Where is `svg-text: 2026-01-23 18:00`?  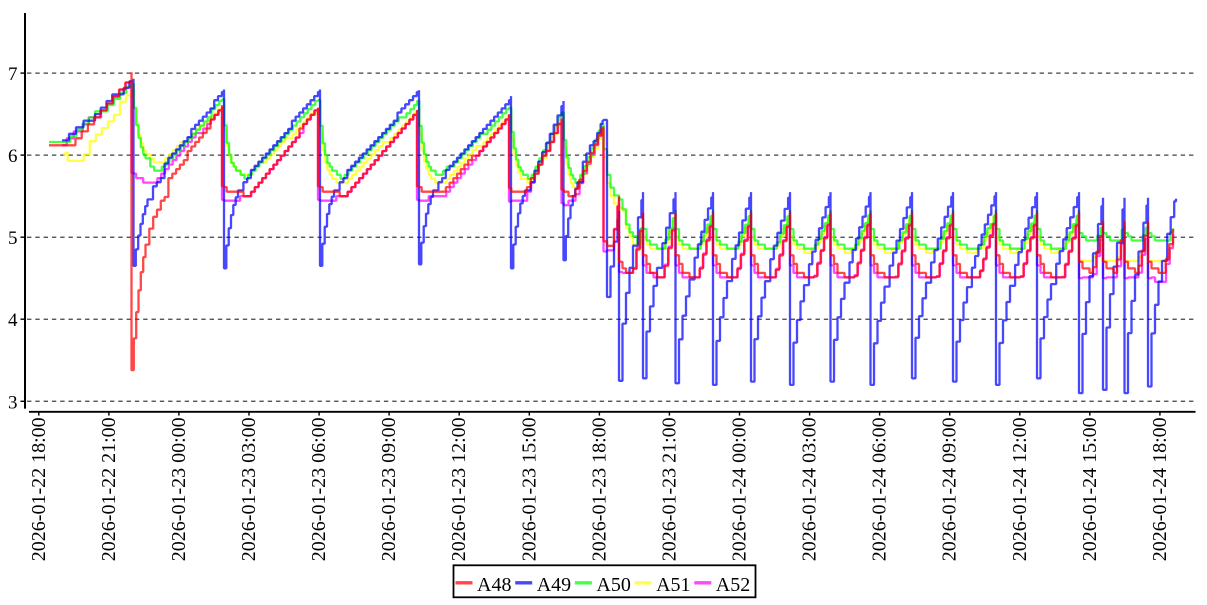 svg-text: 2026-01-23 18:00 is located at coordinates (599, 489).